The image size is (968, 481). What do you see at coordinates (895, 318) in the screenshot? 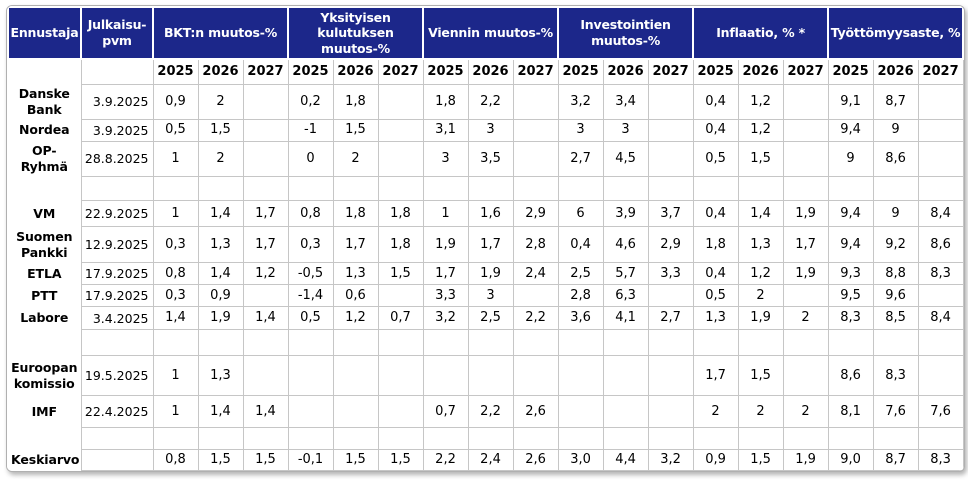
I see `value-cell: 8,5` at bounding box center [895, 318].